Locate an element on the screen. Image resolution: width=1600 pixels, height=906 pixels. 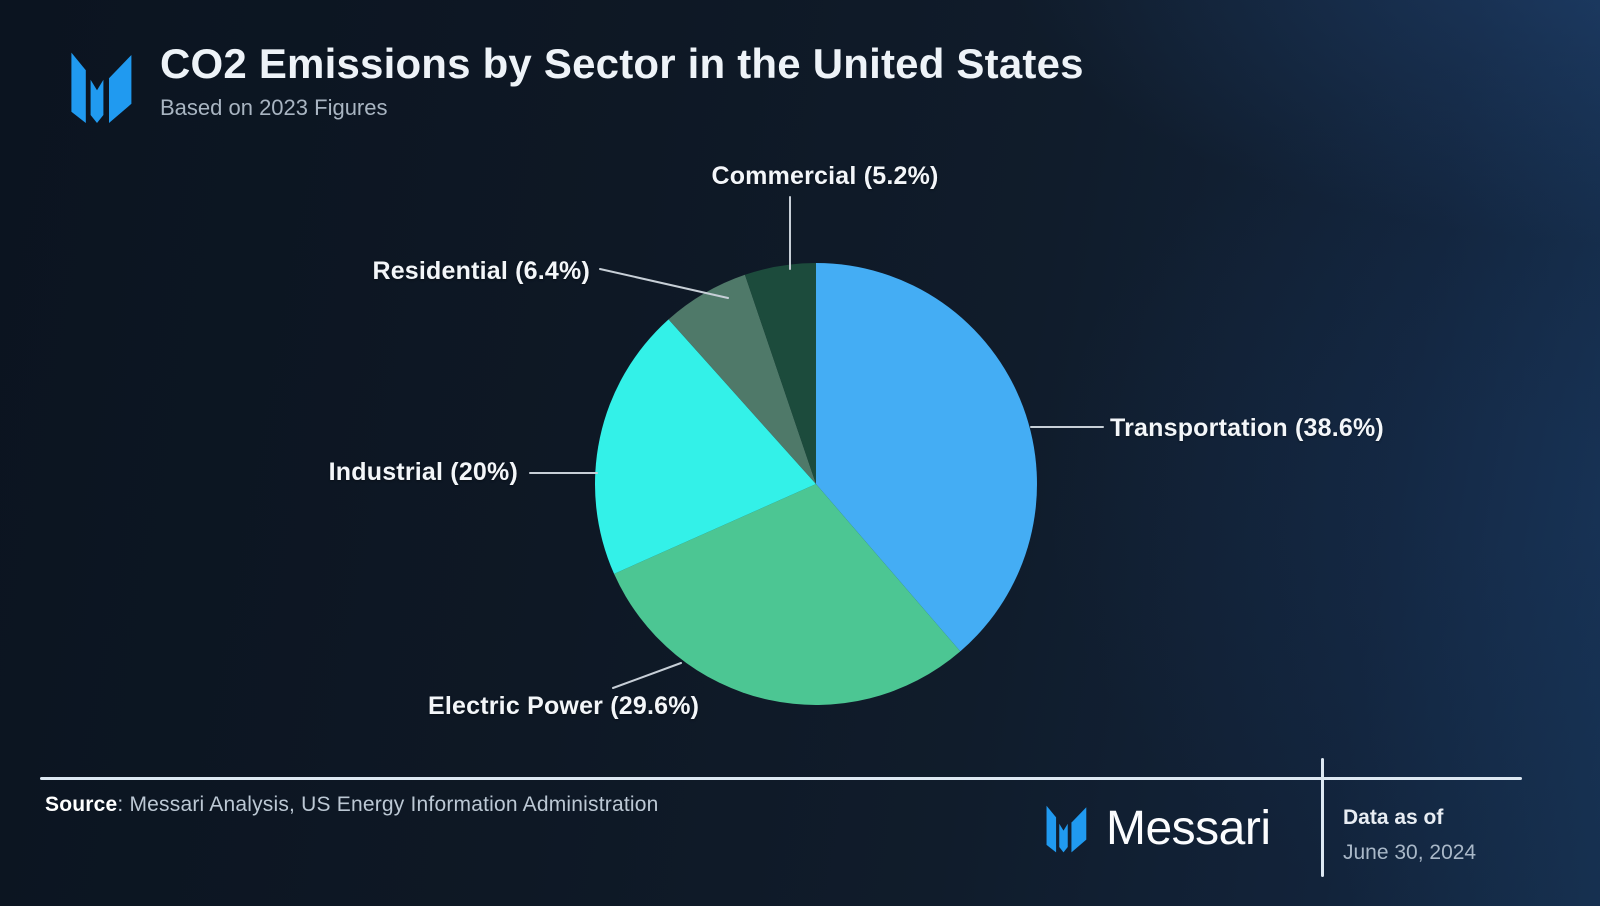
data-as-of-date: June 30, 2024 is located at coordinates (1410, 852).